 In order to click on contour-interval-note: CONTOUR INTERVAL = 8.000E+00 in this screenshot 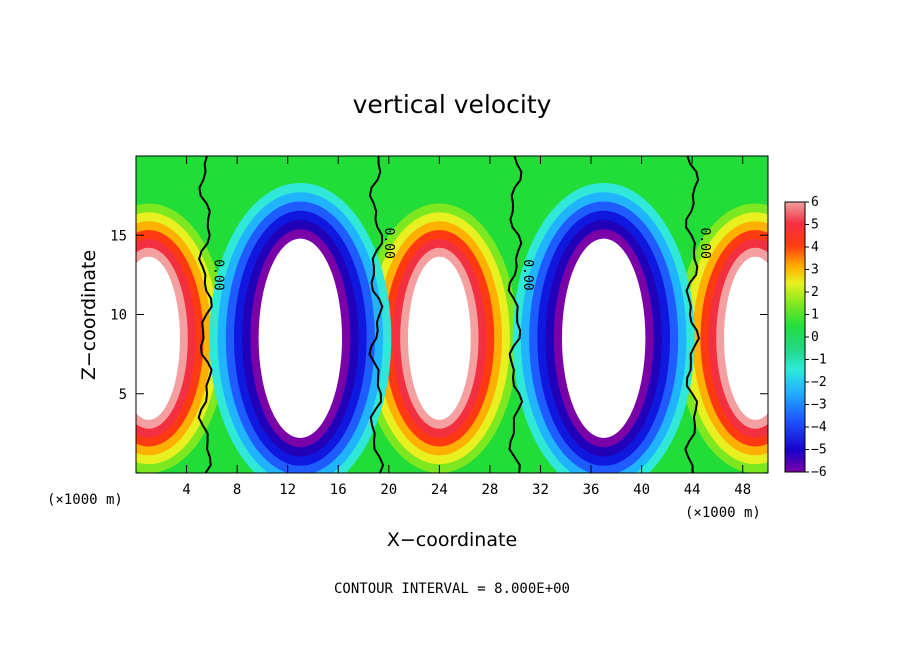, I will do `click(452, 589)`.